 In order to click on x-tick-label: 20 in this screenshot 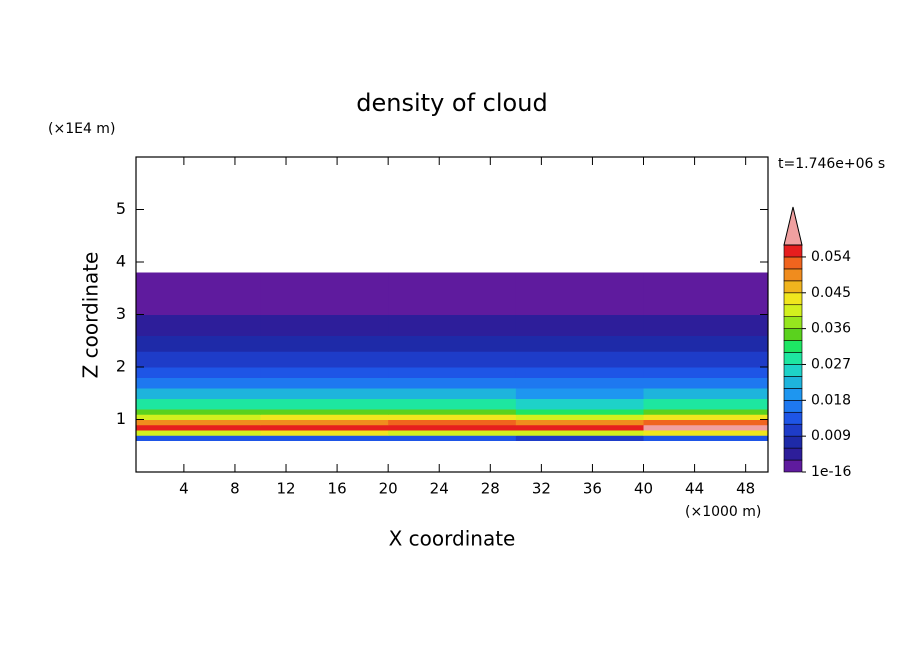, I will do `click(388, 489)`.